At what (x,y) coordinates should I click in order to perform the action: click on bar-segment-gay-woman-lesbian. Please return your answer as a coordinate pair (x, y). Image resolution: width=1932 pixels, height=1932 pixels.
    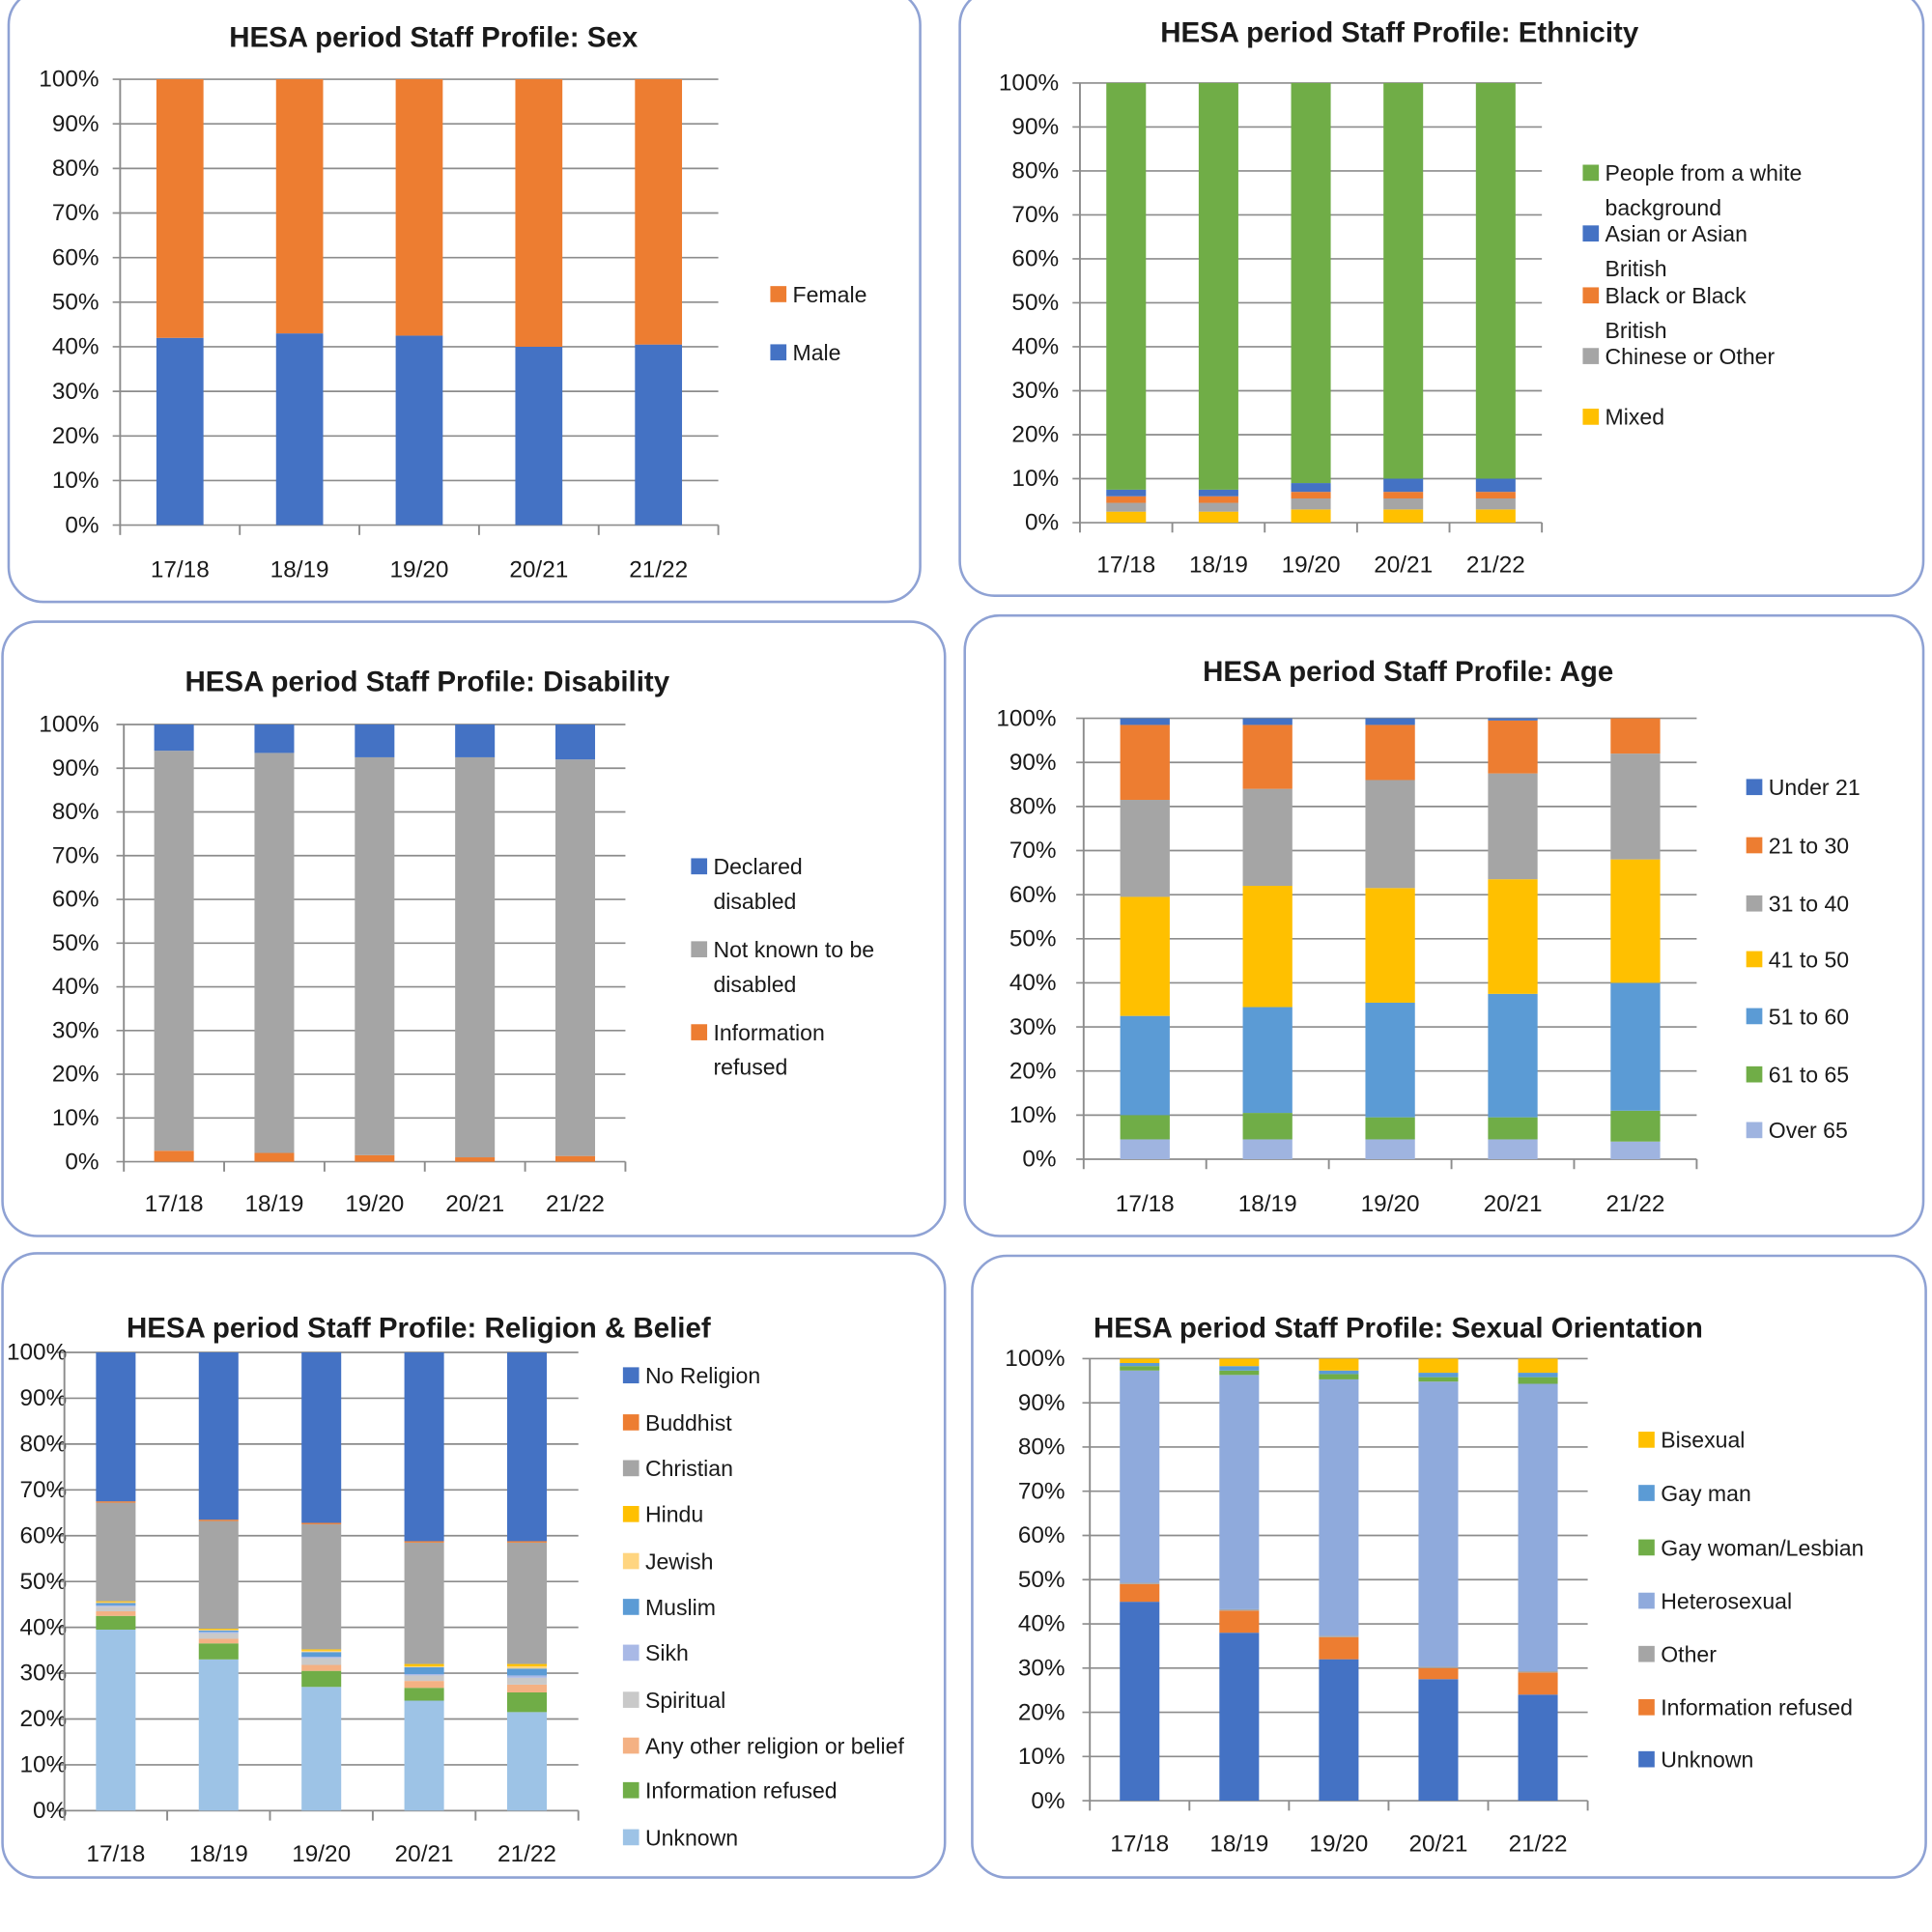
    Looking at the image, I should click on (1239, 1373).